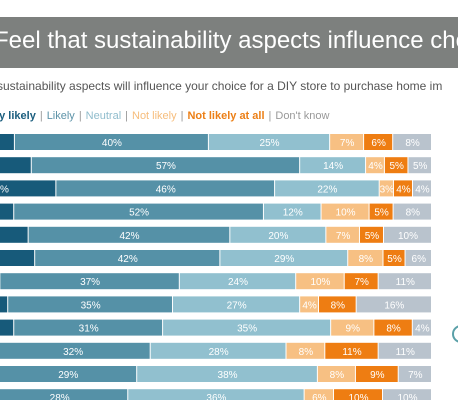  I want to click on bar-value-label: 11%, so click(351, 352).